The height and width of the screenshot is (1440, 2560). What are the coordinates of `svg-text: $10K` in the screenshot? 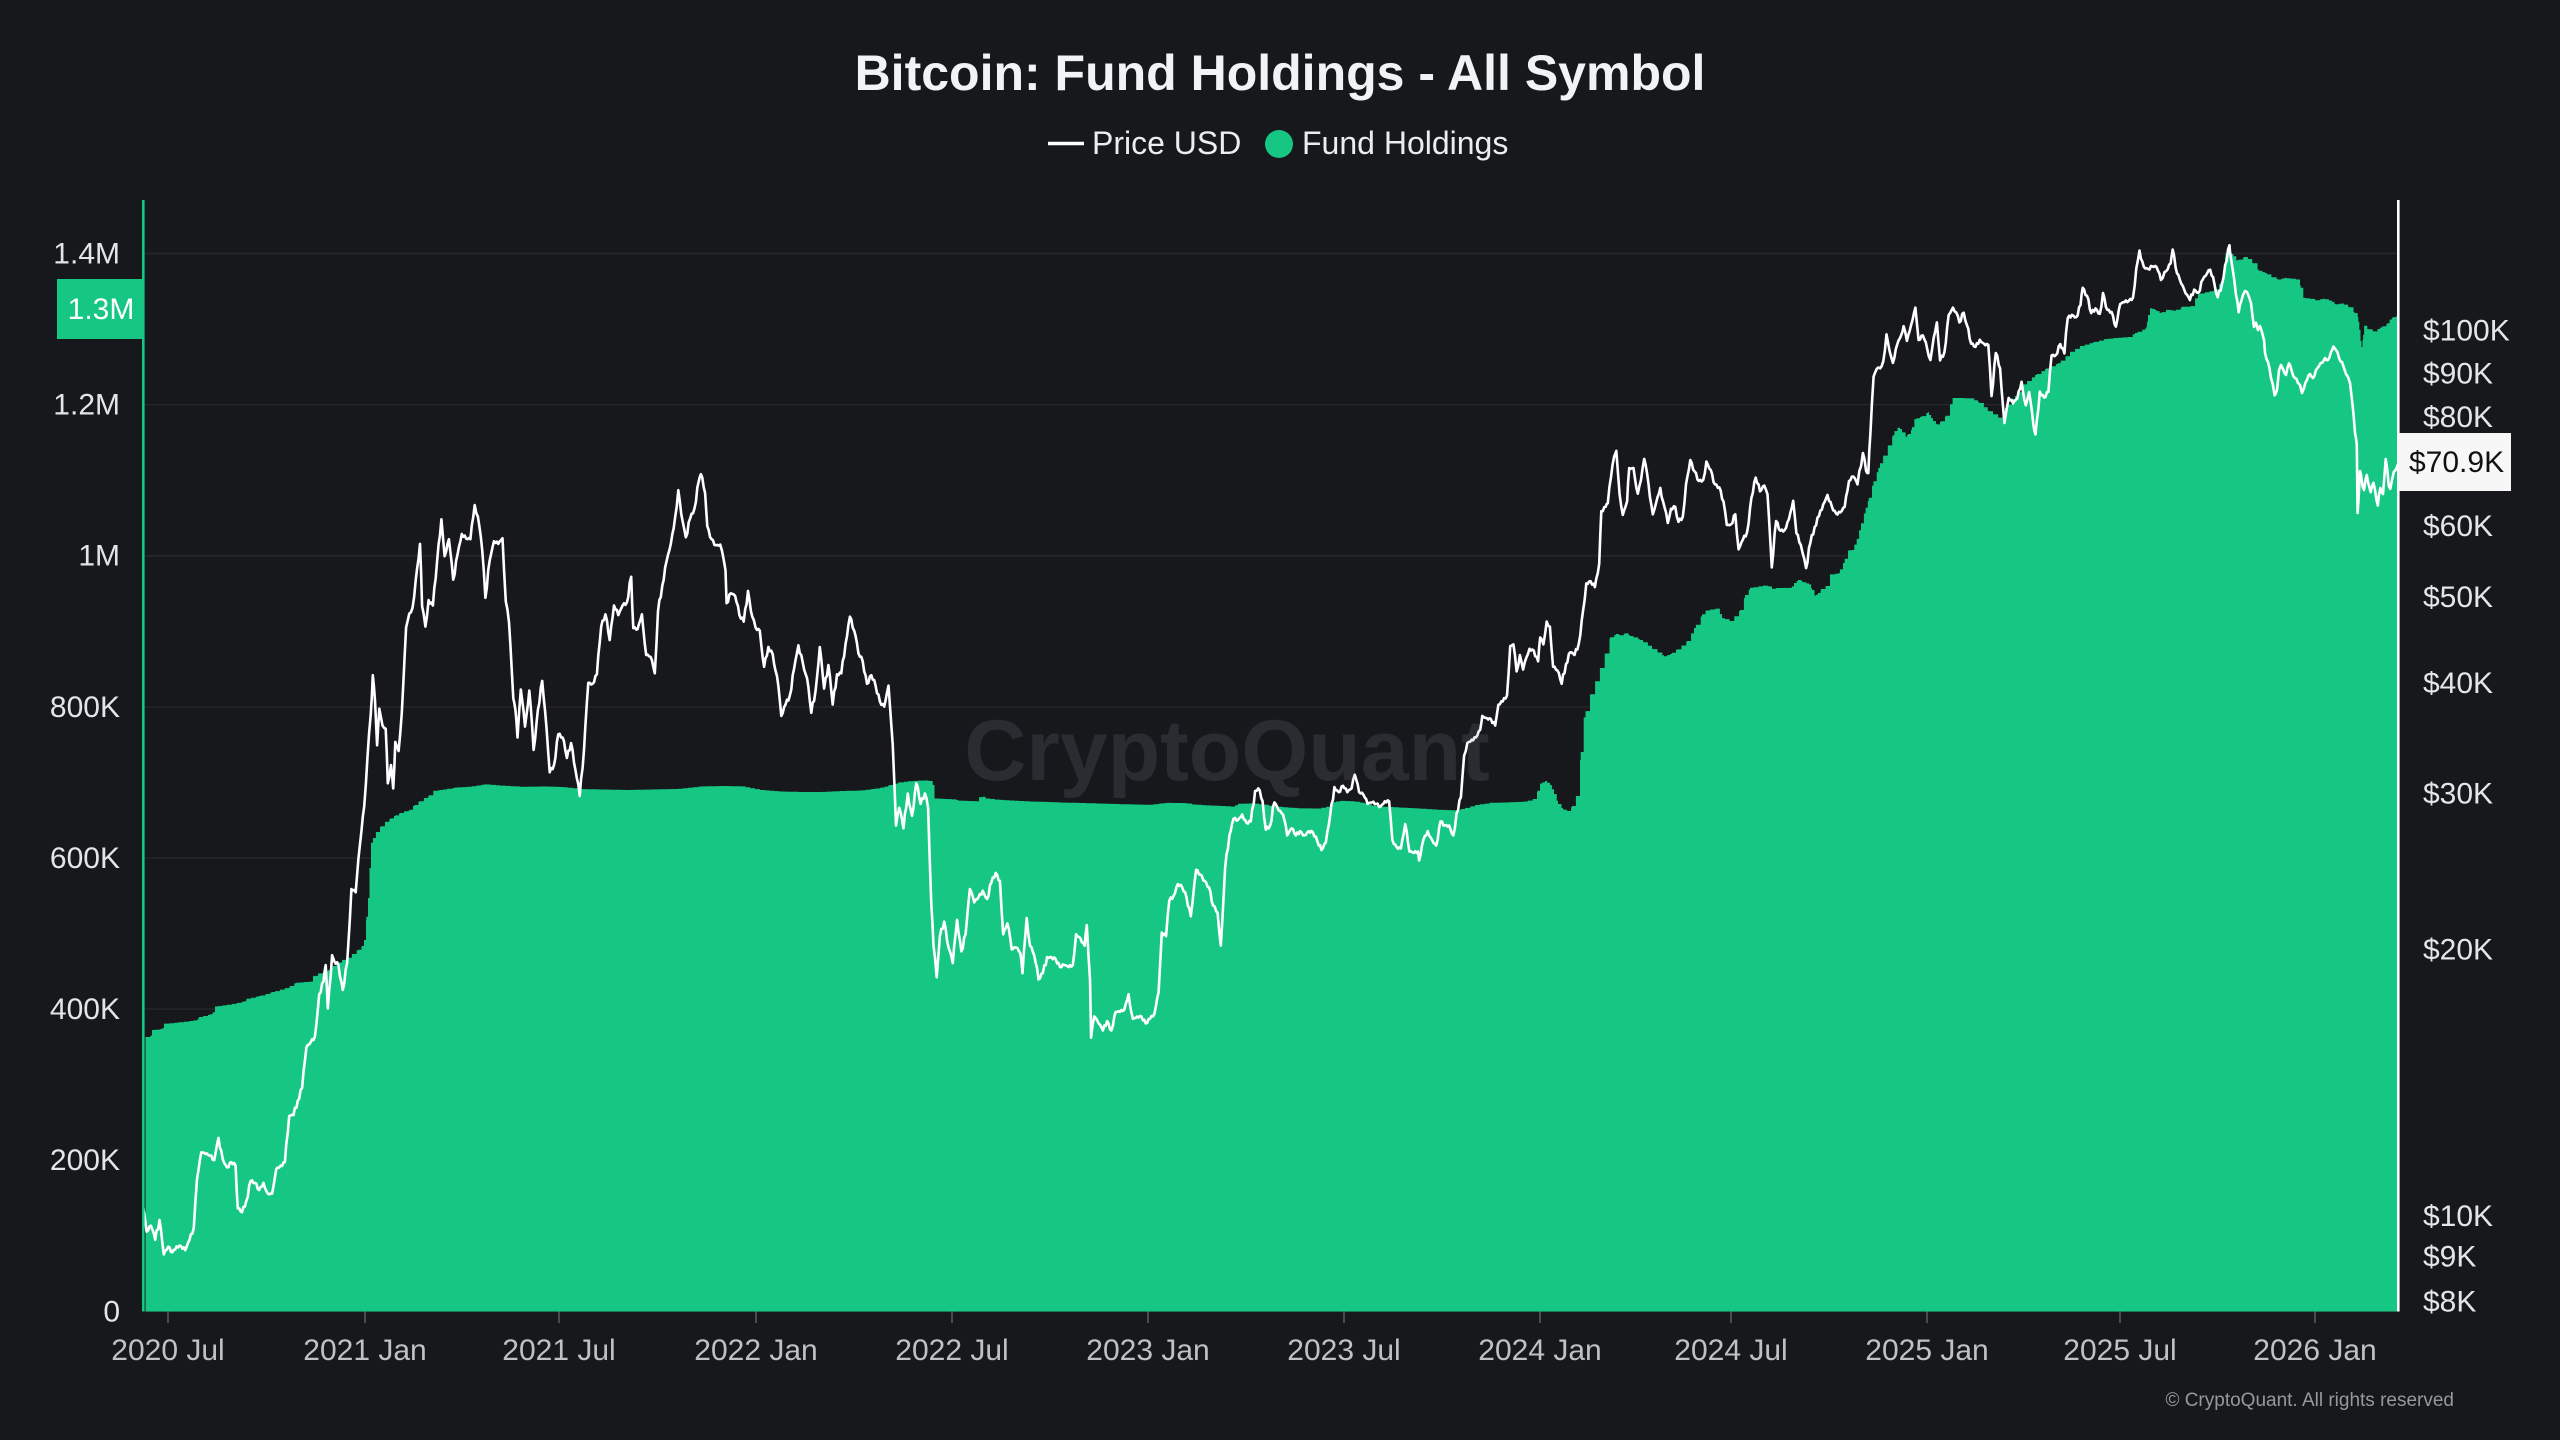 It's located at (2458, 1216).